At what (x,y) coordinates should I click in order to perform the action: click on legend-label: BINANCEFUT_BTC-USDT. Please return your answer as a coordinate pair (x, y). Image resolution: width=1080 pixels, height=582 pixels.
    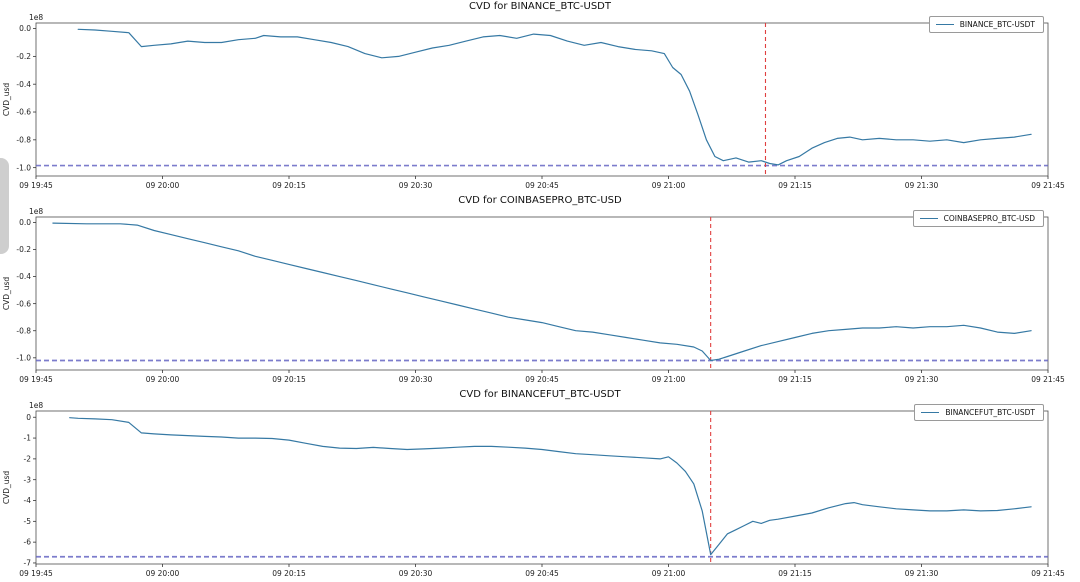
    Looking at the image, I should click on (990, 412).